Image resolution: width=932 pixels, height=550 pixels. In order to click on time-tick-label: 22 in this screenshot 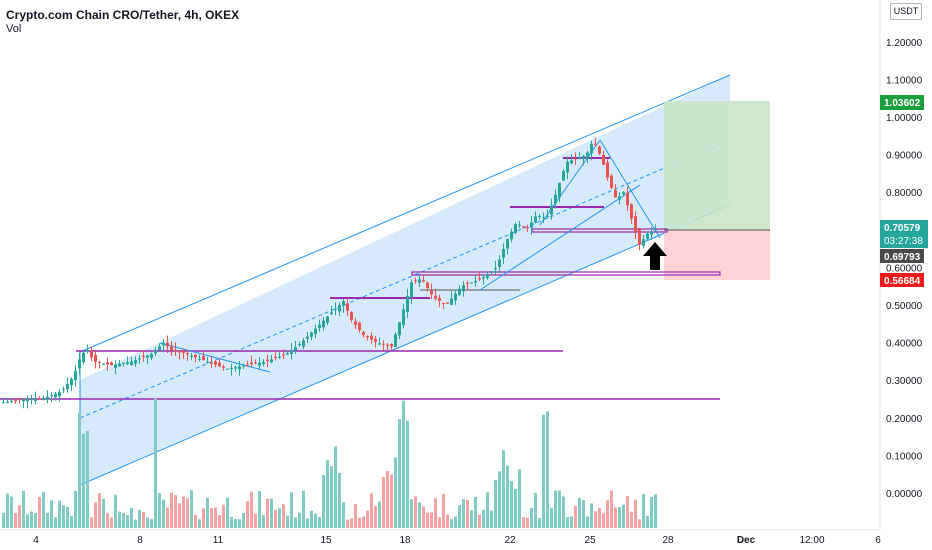, I will do `click(510, 540)`.